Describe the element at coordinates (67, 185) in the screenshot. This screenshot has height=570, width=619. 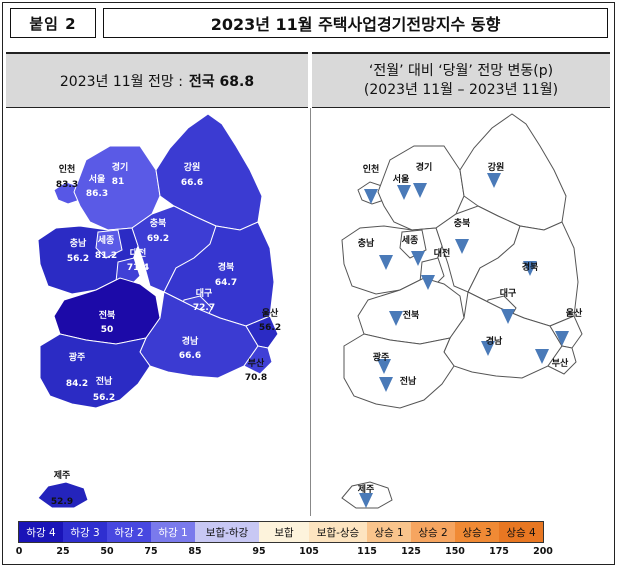
I see `region-value-incheon: 83.3` at that location.